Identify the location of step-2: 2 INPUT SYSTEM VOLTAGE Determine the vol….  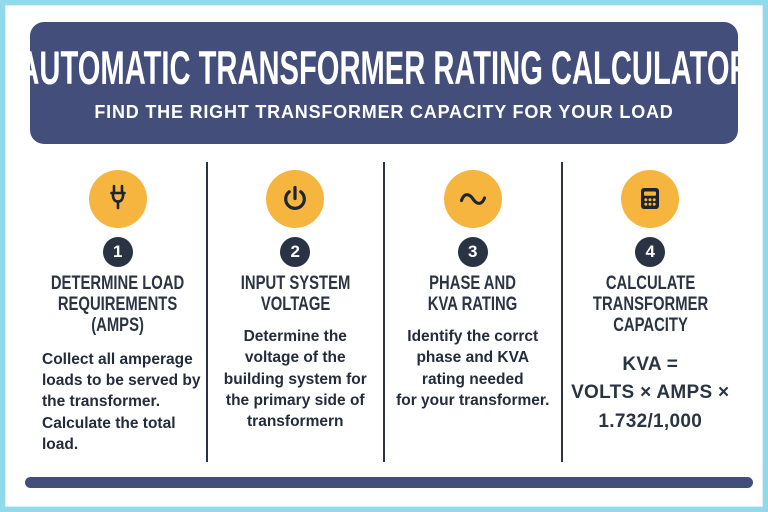
(296, 312).